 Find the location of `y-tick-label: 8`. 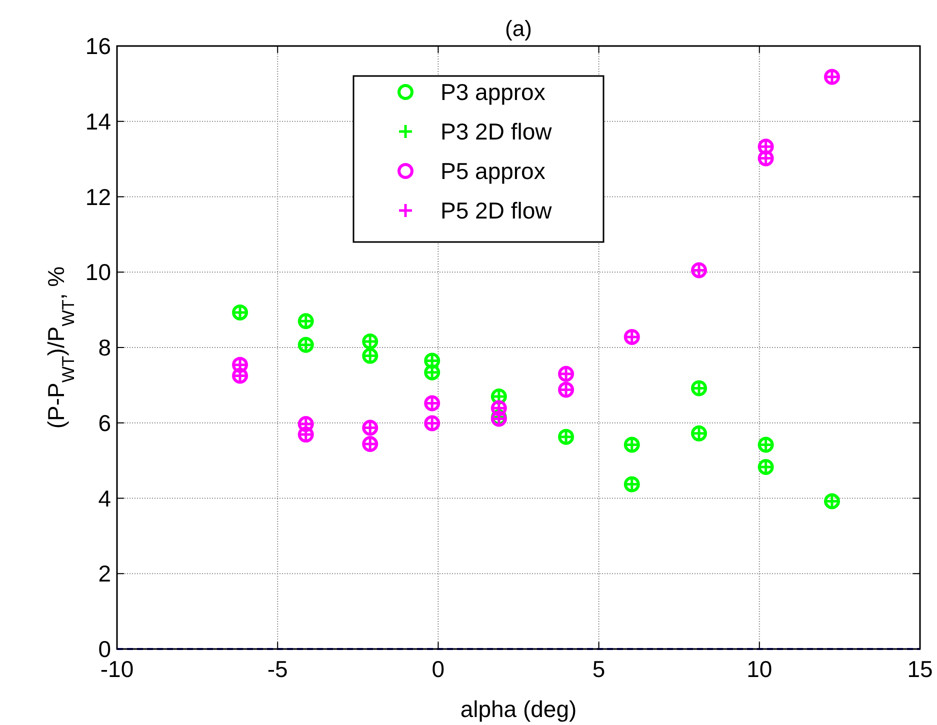

y-tick-label: 8 is located at coordinates (104, 347).